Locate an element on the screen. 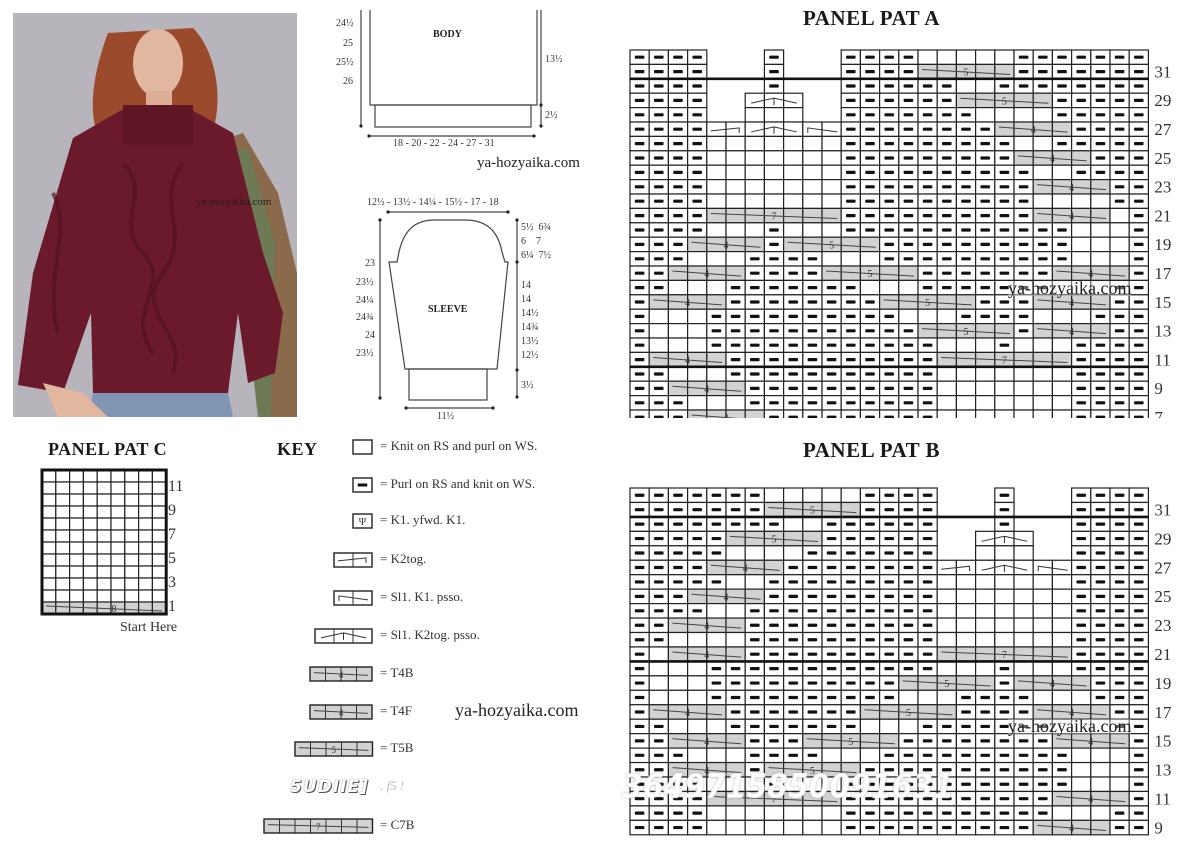 Image resolution: width=1200 pixels, height=848 pixels. knit-symbol-icon is located at coordinates (362, 447).